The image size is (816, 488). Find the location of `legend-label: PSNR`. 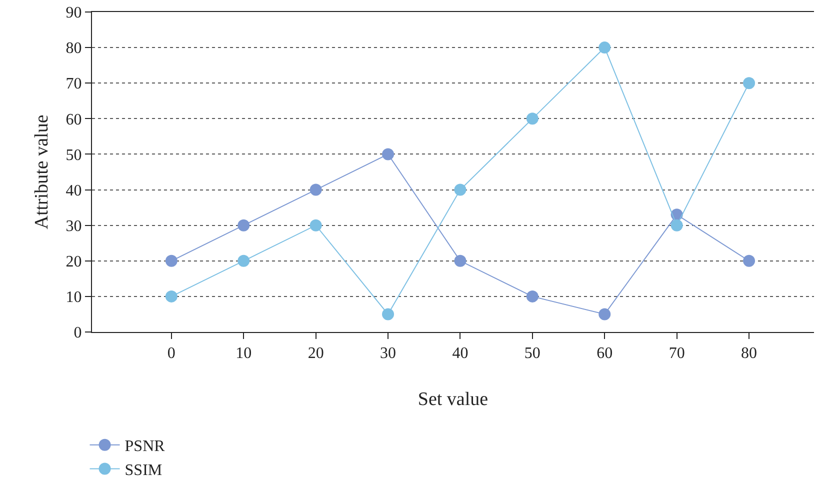

legend-label: PSNR is located at coordinates (145, 447).